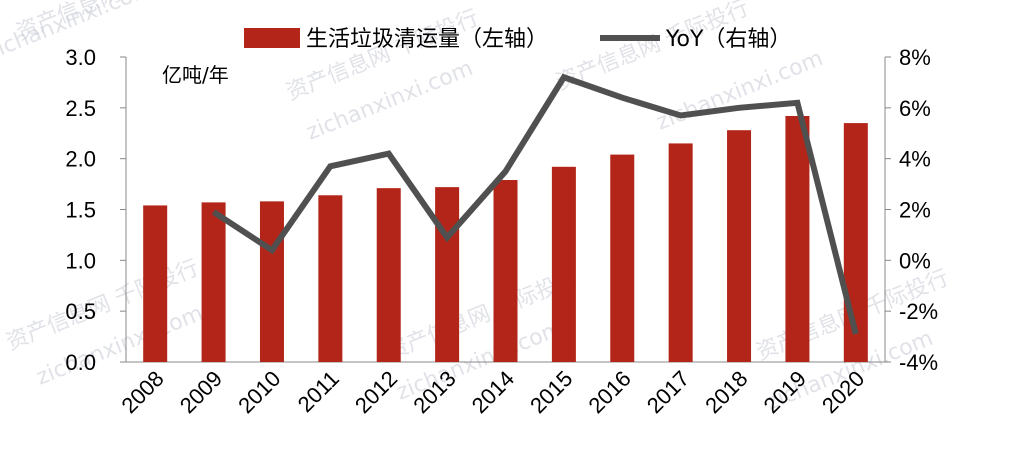 This screenshot has width=1024, height=452. I want to click on right-tick-label: -2%, so click(918, 311).